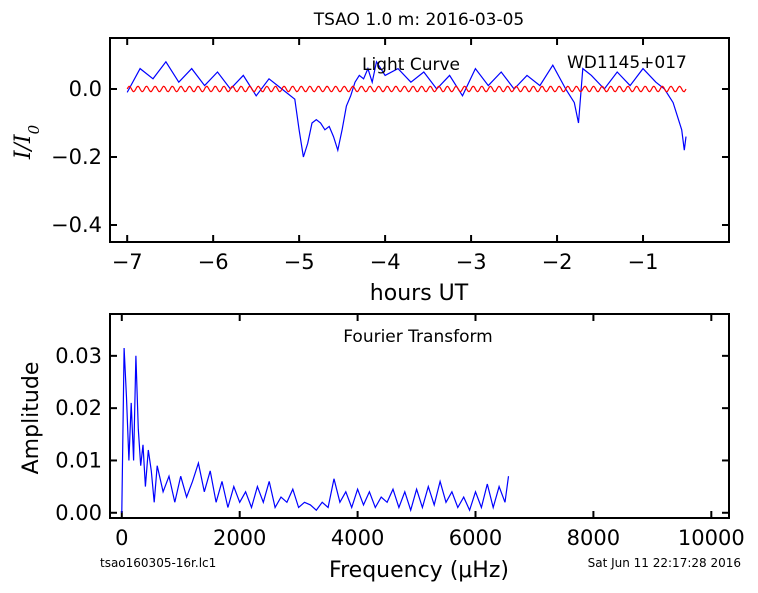 This screenshot has width=758, height=593. I want to click on figure-title: TSAO 1.0 m: 2016-03-05, so click(419, 20).